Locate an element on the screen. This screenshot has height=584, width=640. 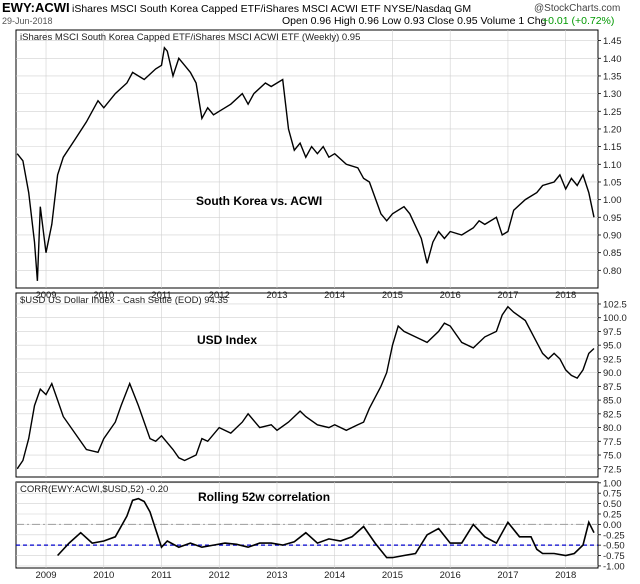
y-tick-label: 1.20 is located at coordinates (612, 129).